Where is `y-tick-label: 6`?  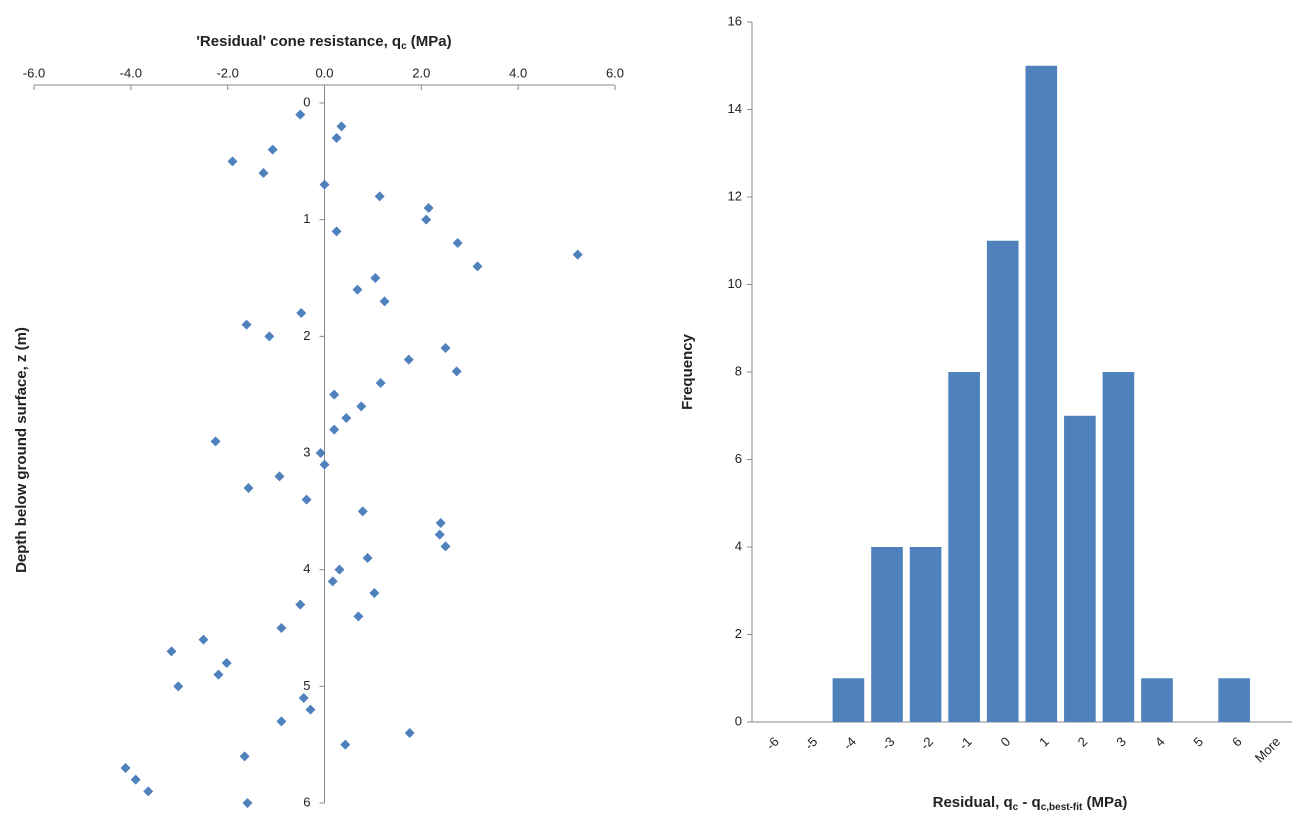
y-tick-label: 6 is located at coordinates (306, 801).